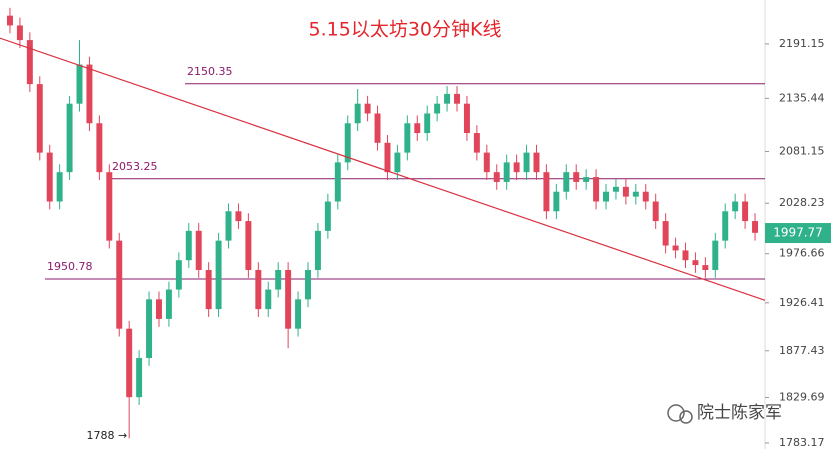  I want to click on y-tick-label: 1976.66, so click(802, 253).